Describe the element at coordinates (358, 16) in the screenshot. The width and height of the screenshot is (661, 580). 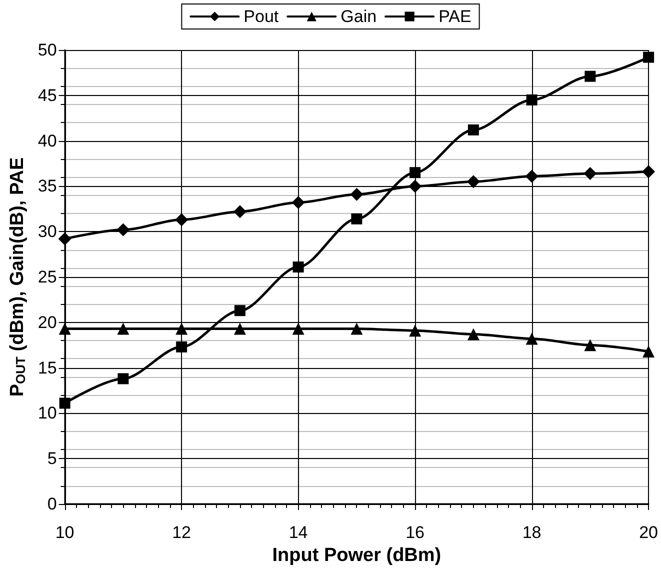
I see `legend-label: Gain` at that location.